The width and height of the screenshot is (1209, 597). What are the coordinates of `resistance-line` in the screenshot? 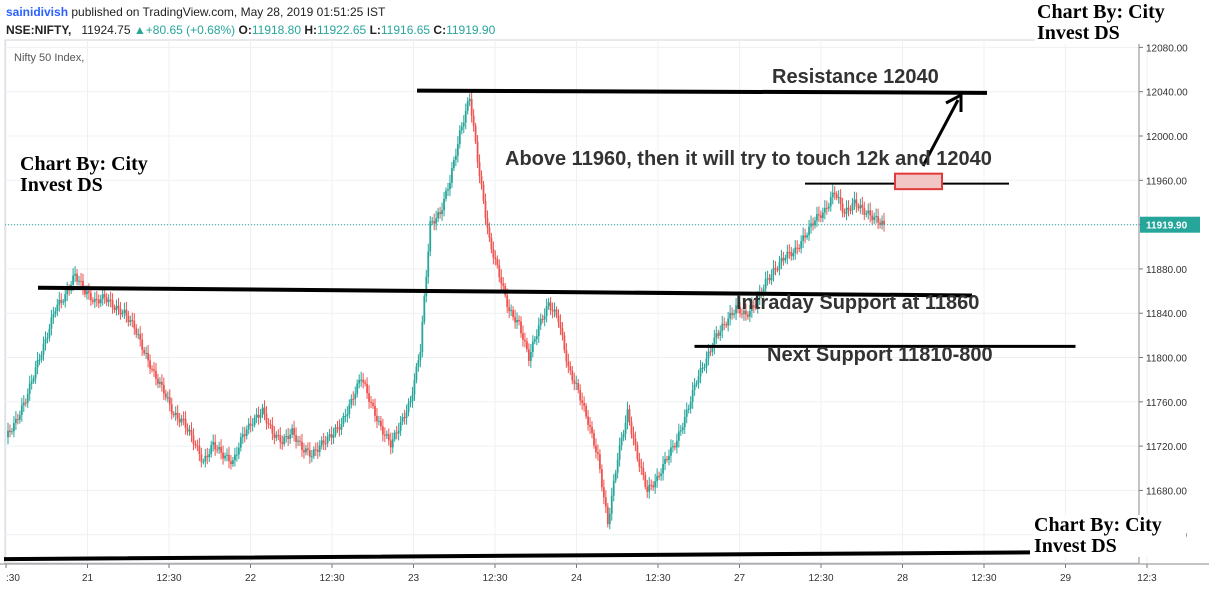 It's located at (702, 91).